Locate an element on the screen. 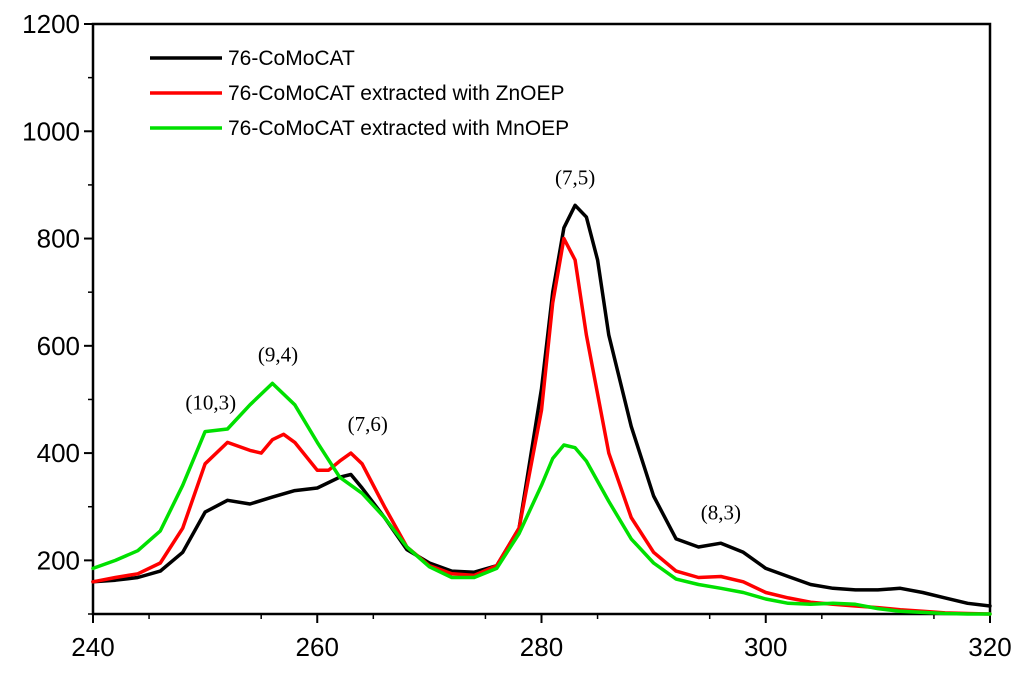 The image size is (1024, 674). x-tick-label: 300 is located at coordinates (765, 647).